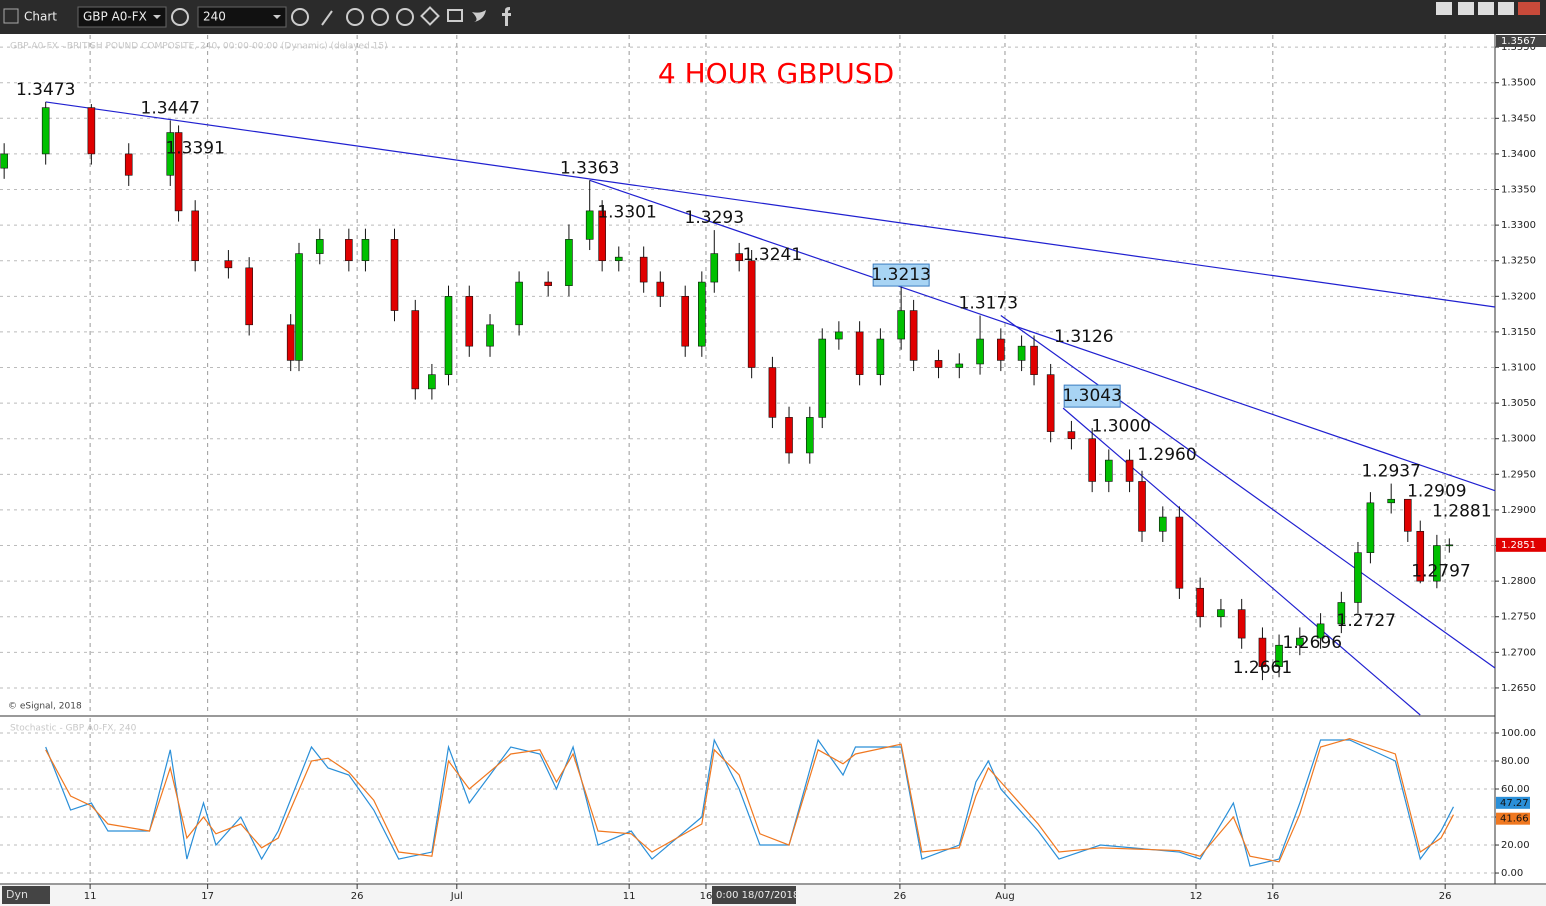 This screenshot has height=906, width=1546. I want to click on clock-icon, so click(300, 17).